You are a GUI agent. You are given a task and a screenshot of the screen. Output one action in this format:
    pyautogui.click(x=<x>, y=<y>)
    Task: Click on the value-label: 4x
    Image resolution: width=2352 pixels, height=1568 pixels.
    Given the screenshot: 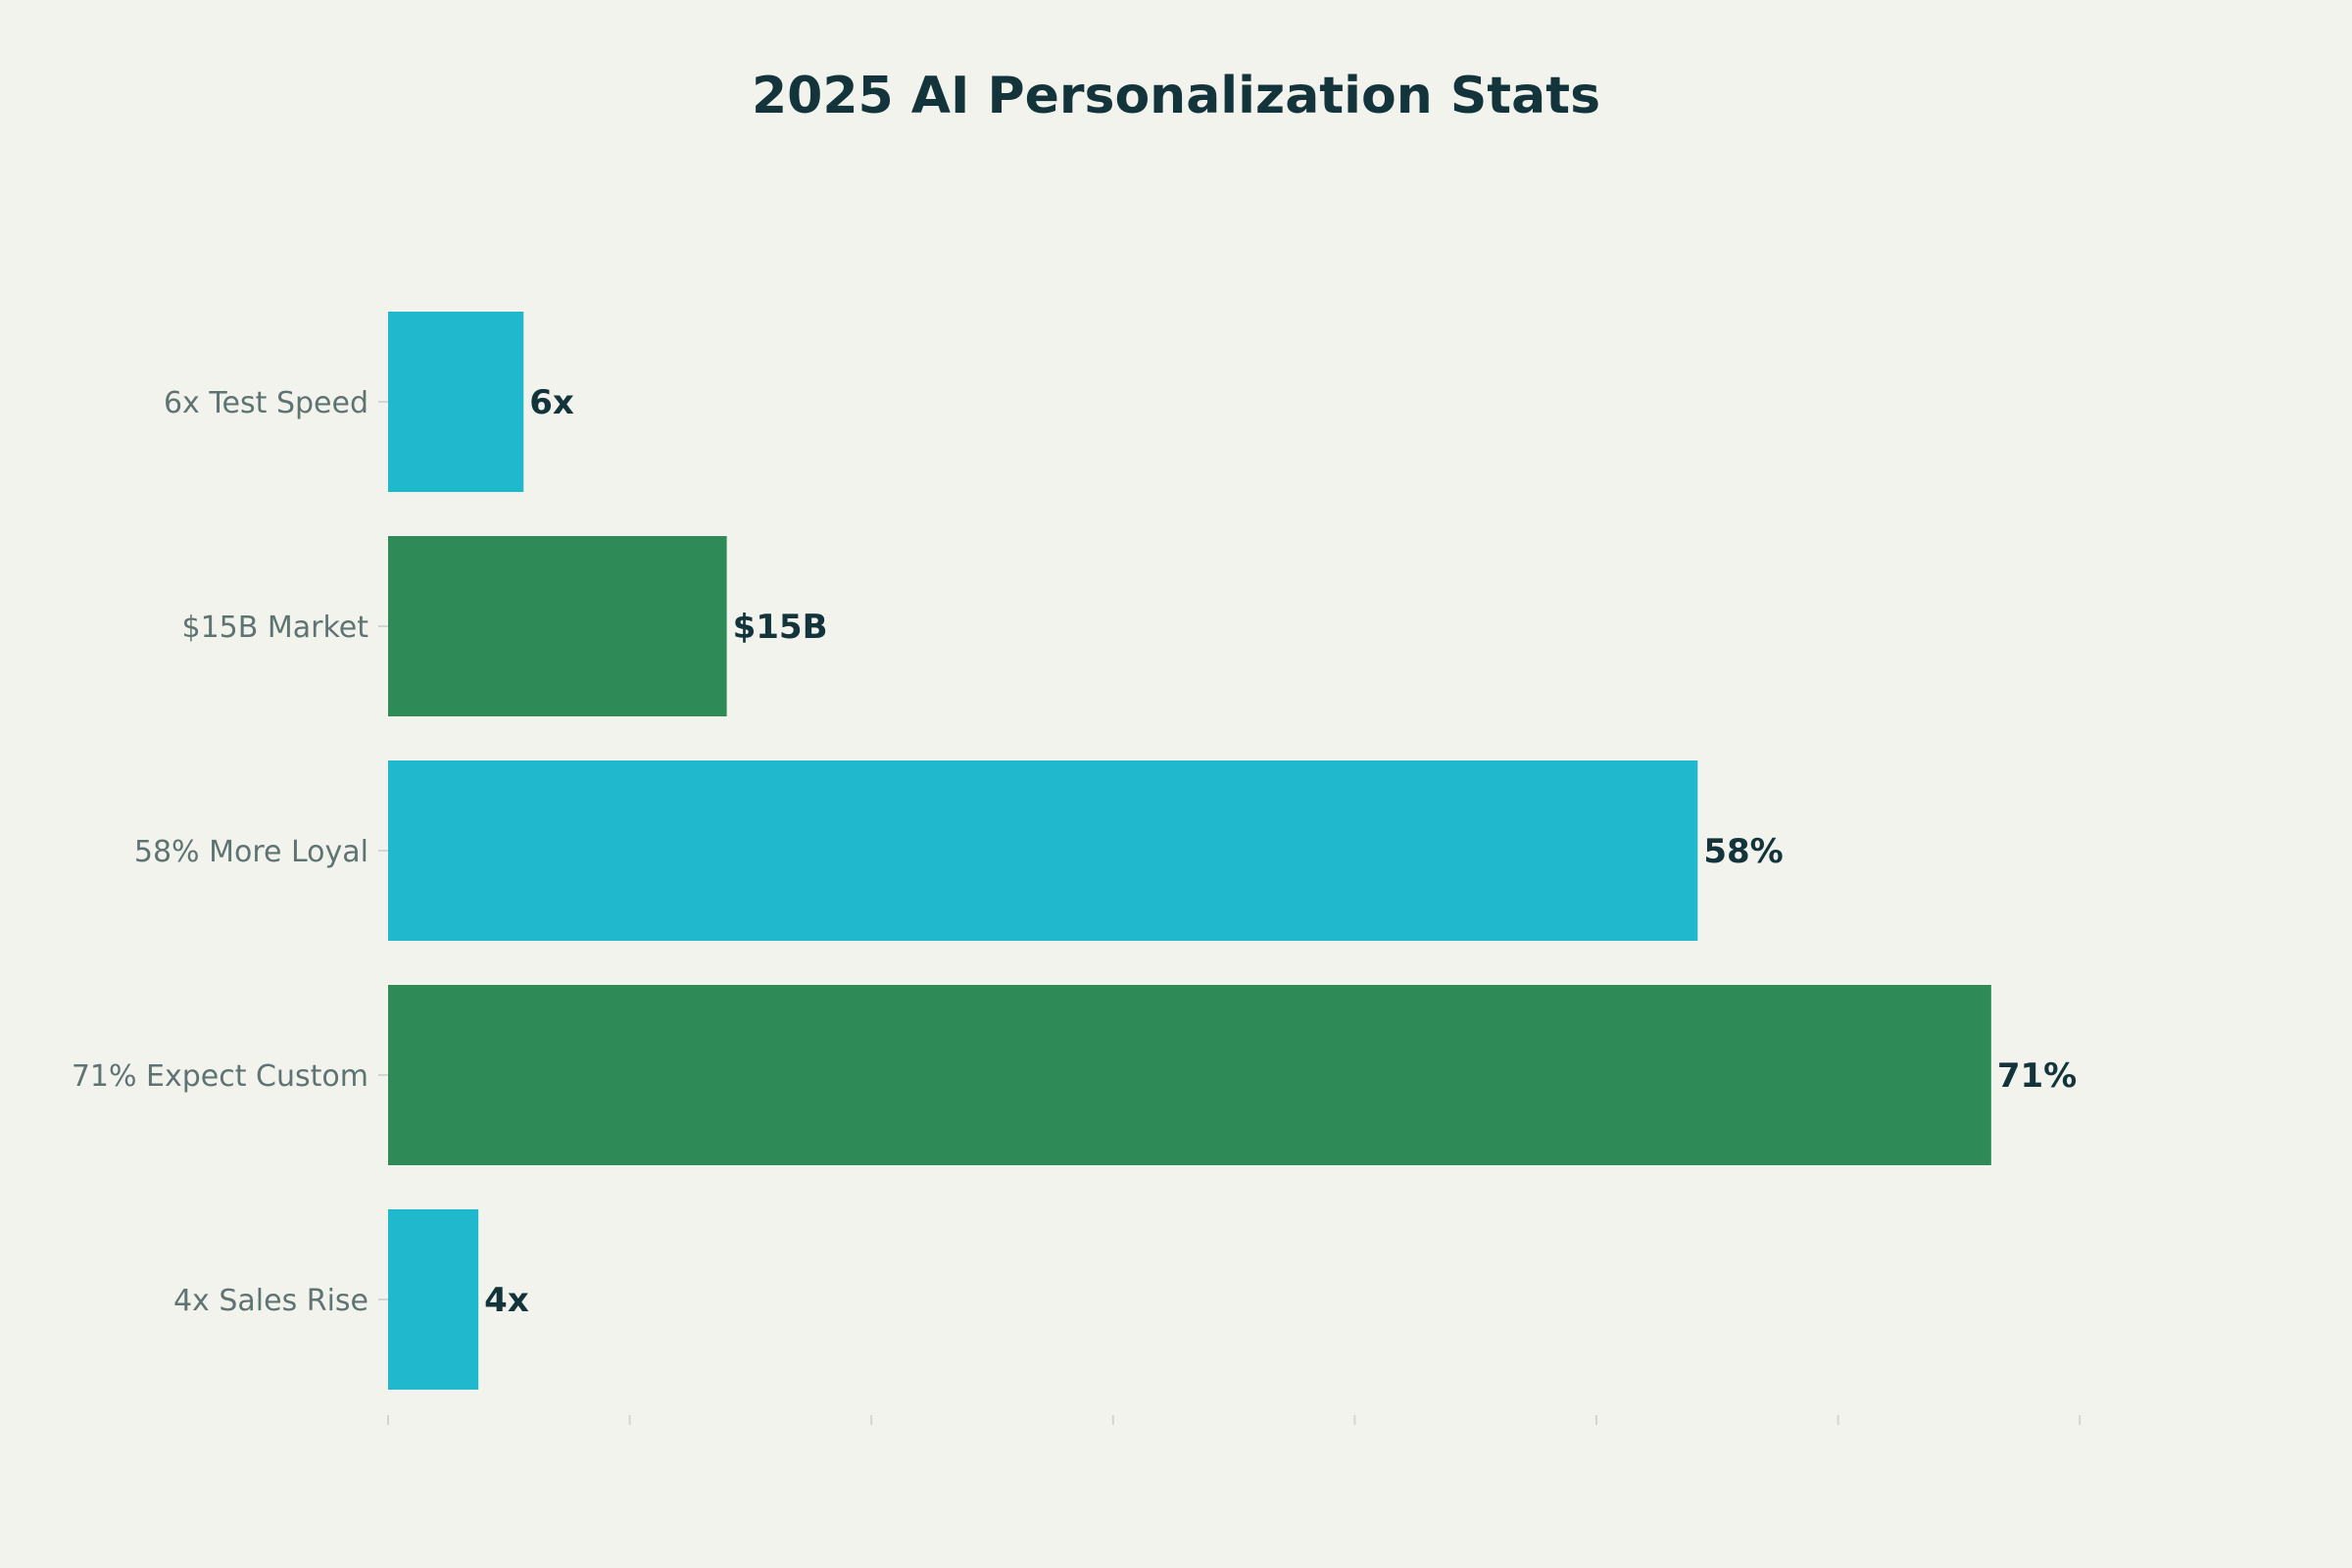 What is the action you would take?
    pyautogui.click(x=506, y=1300)
    